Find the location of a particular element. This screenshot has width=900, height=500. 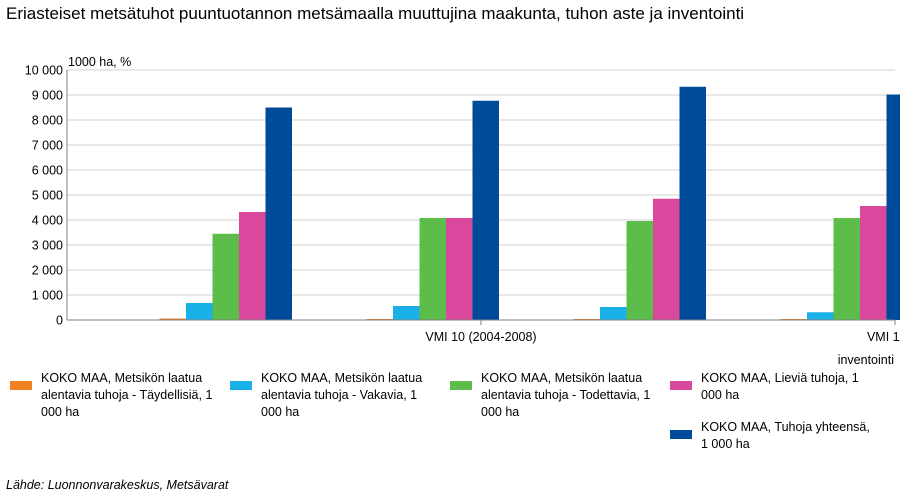

y-tick-label: 9 000 is located at coordinates (47, 96).